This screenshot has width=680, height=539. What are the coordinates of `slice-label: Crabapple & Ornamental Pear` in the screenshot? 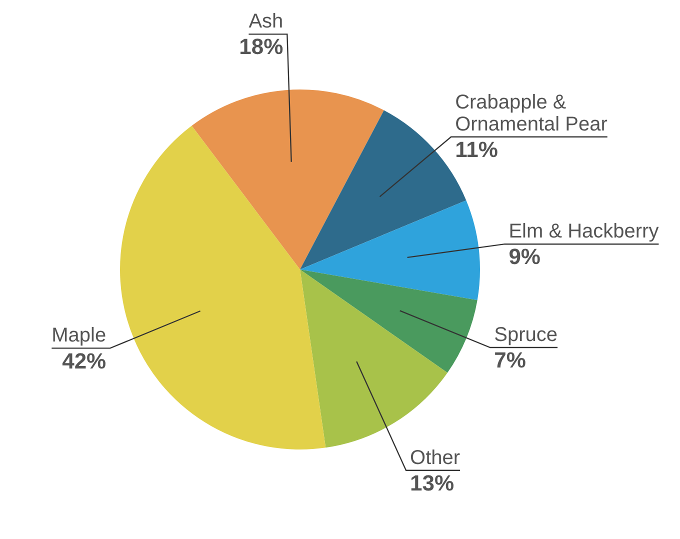 It's located at (531, 113).